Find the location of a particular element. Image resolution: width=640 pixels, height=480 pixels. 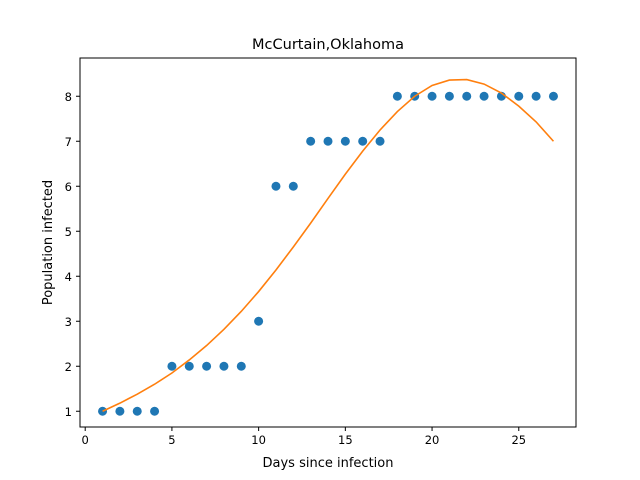

x-tick-label: 0 is located at coordinates (85, 440).